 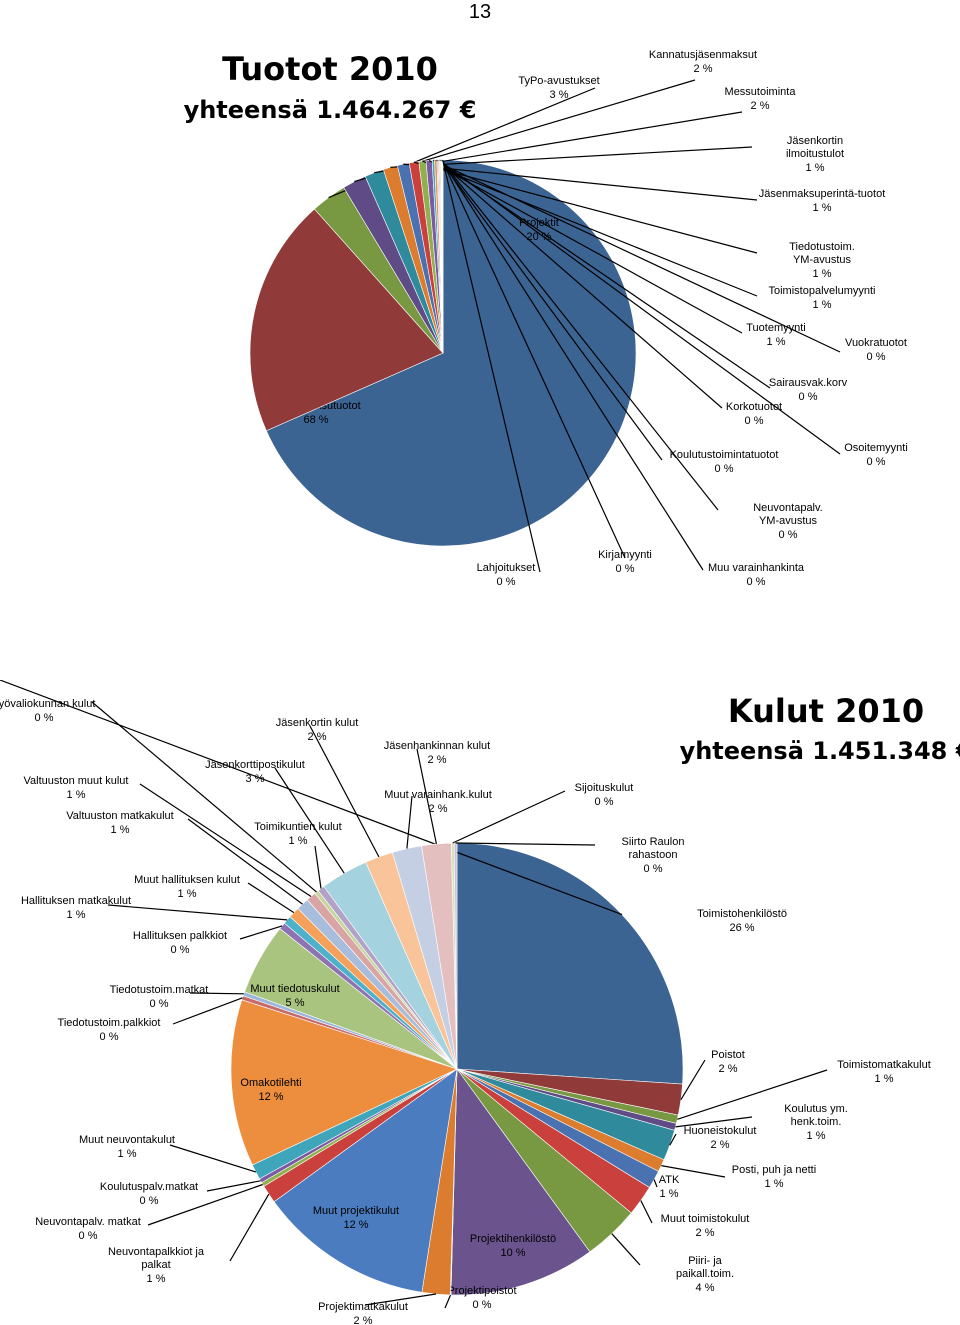 What do you see at coordinates (693, 1171) in the screenshot?
I see `leader-line-posti-puh-ja-netti` at bounding box center [693, 1171].